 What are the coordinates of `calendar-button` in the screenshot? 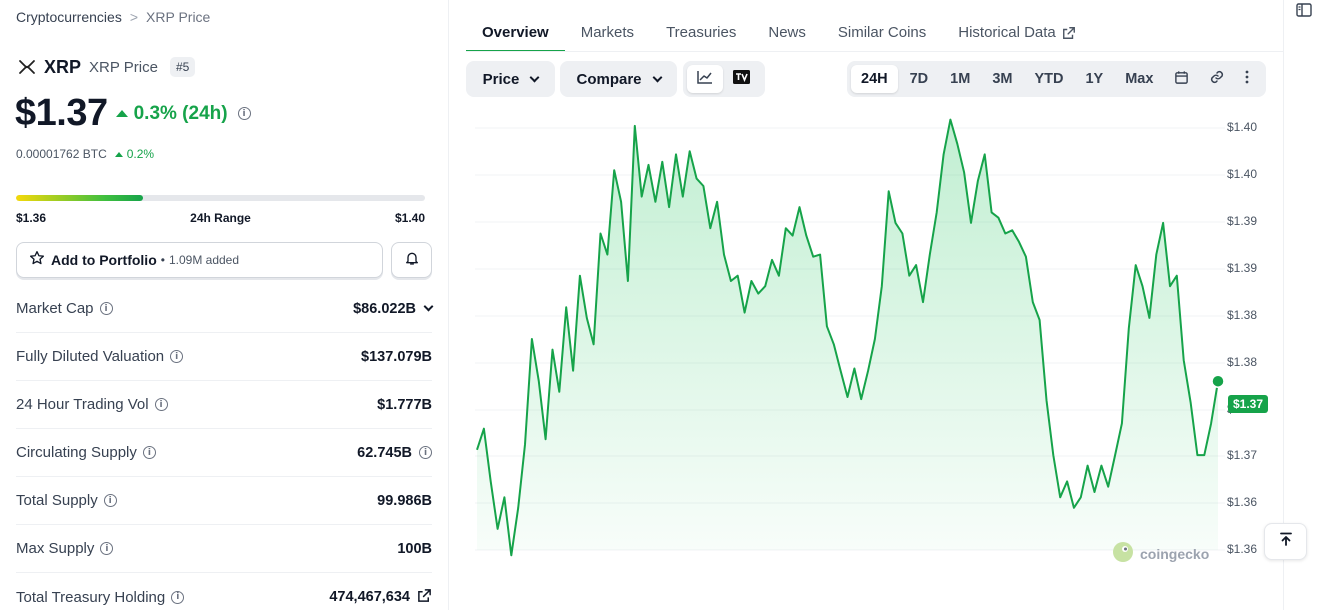 It's located at (1181, 79).